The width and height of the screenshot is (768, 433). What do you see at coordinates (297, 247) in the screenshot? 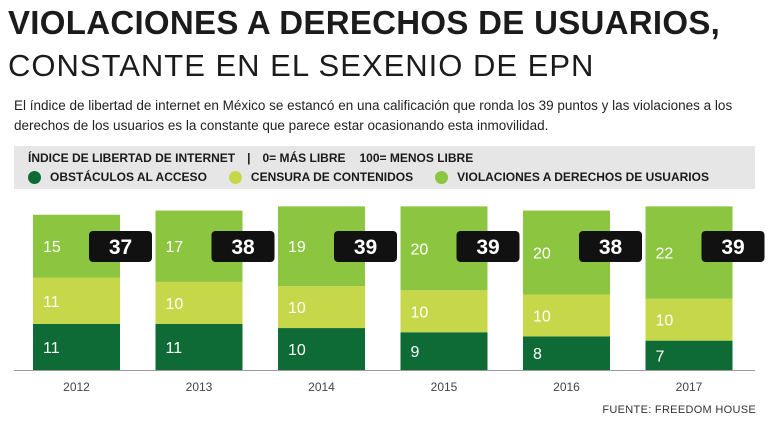
I see `segment-value-label: 19` at bounding box center [297, 247].